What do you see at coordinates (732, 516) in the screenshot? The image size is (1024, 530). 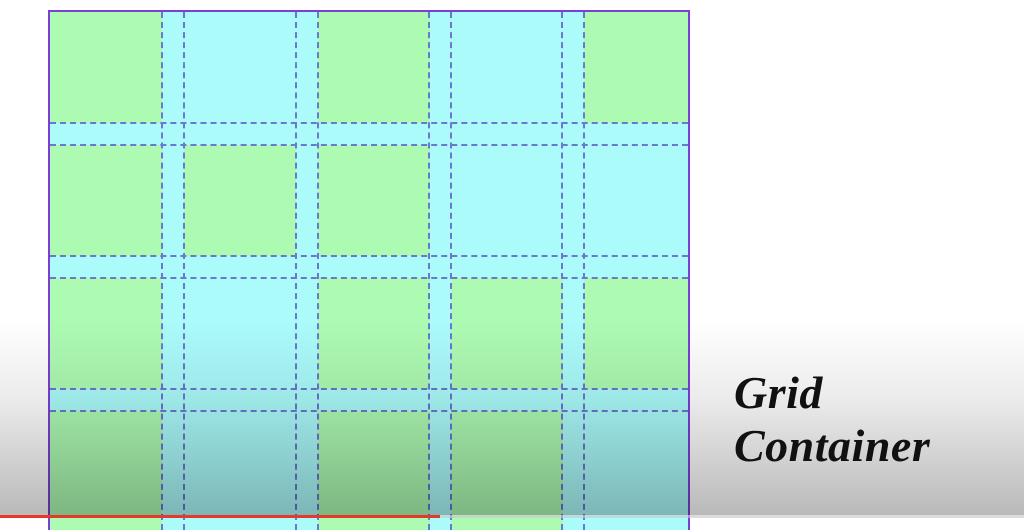 I see `video-progress-remaining` at bounding box center [732, 516].